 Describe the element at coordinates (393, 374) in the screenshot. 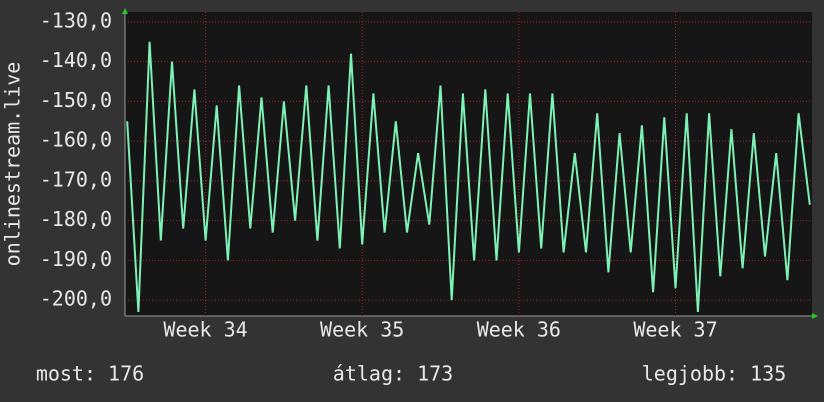

I see `footer-text: átlag: 173` at that location.